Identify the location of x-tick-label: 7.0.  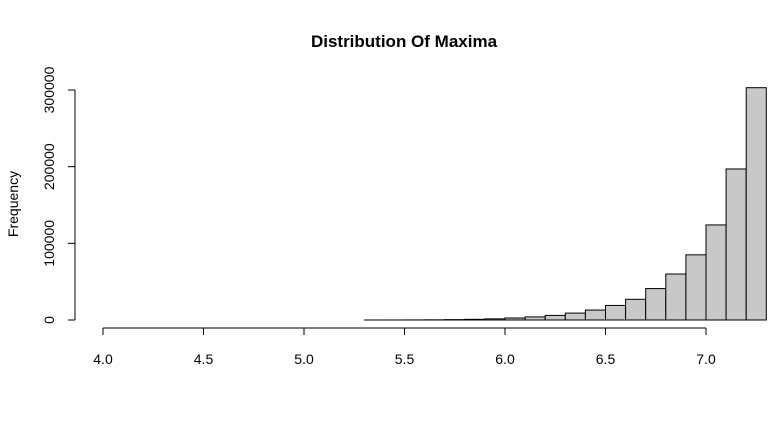
(706, 359).